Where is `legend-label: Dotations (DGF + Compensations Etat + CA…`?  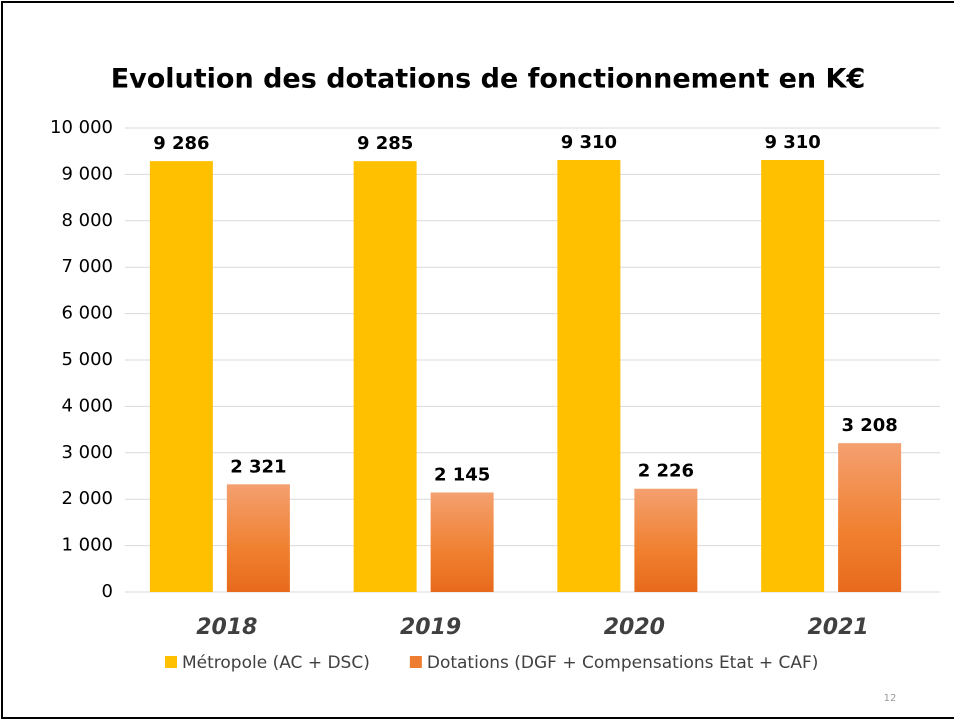 legend-label: Dotations (DGF + Compensations Etat + CA… is located at coordinates (623, 663).